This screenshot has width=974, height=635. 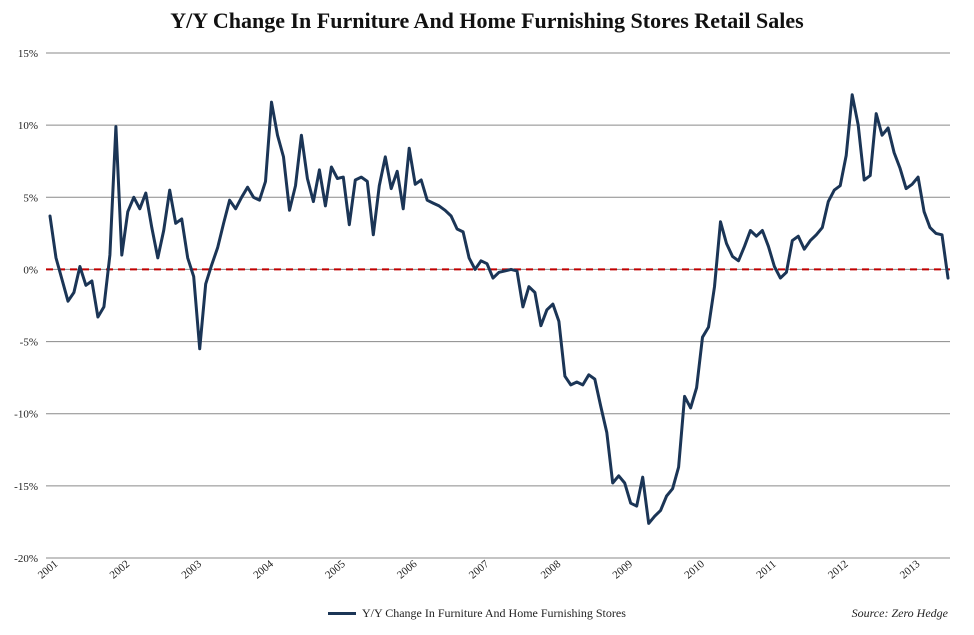 What do you see at coordinates (910, 570) in the screenshot?
I see `x-tick-label: 2013` at bounding box center [910, 570].